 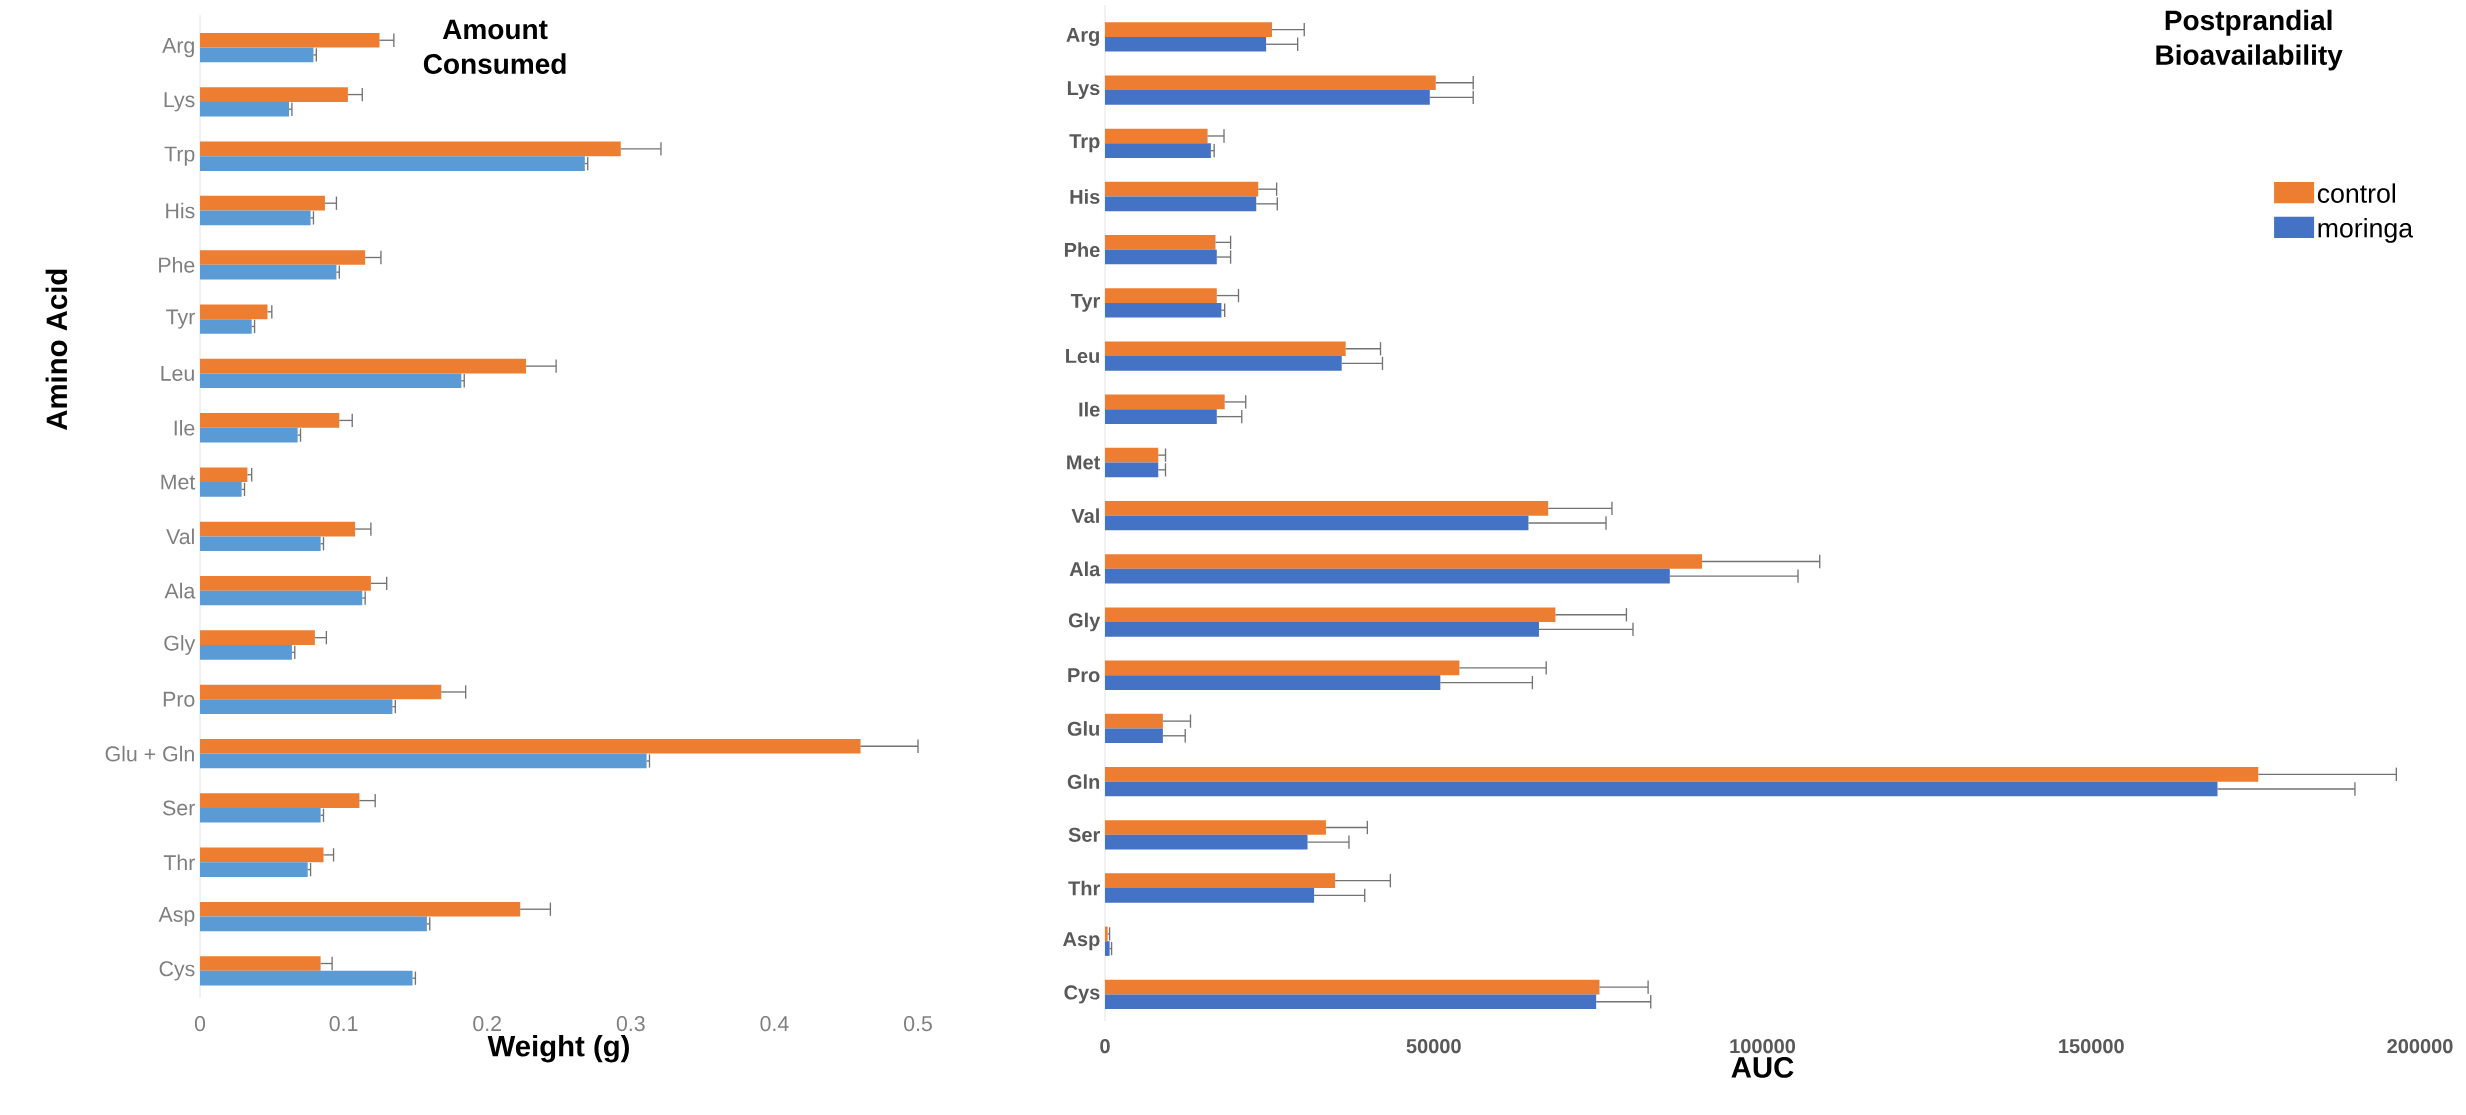 I want to click on x-axis-title: Weight (g), so click(x=558, y=1048).